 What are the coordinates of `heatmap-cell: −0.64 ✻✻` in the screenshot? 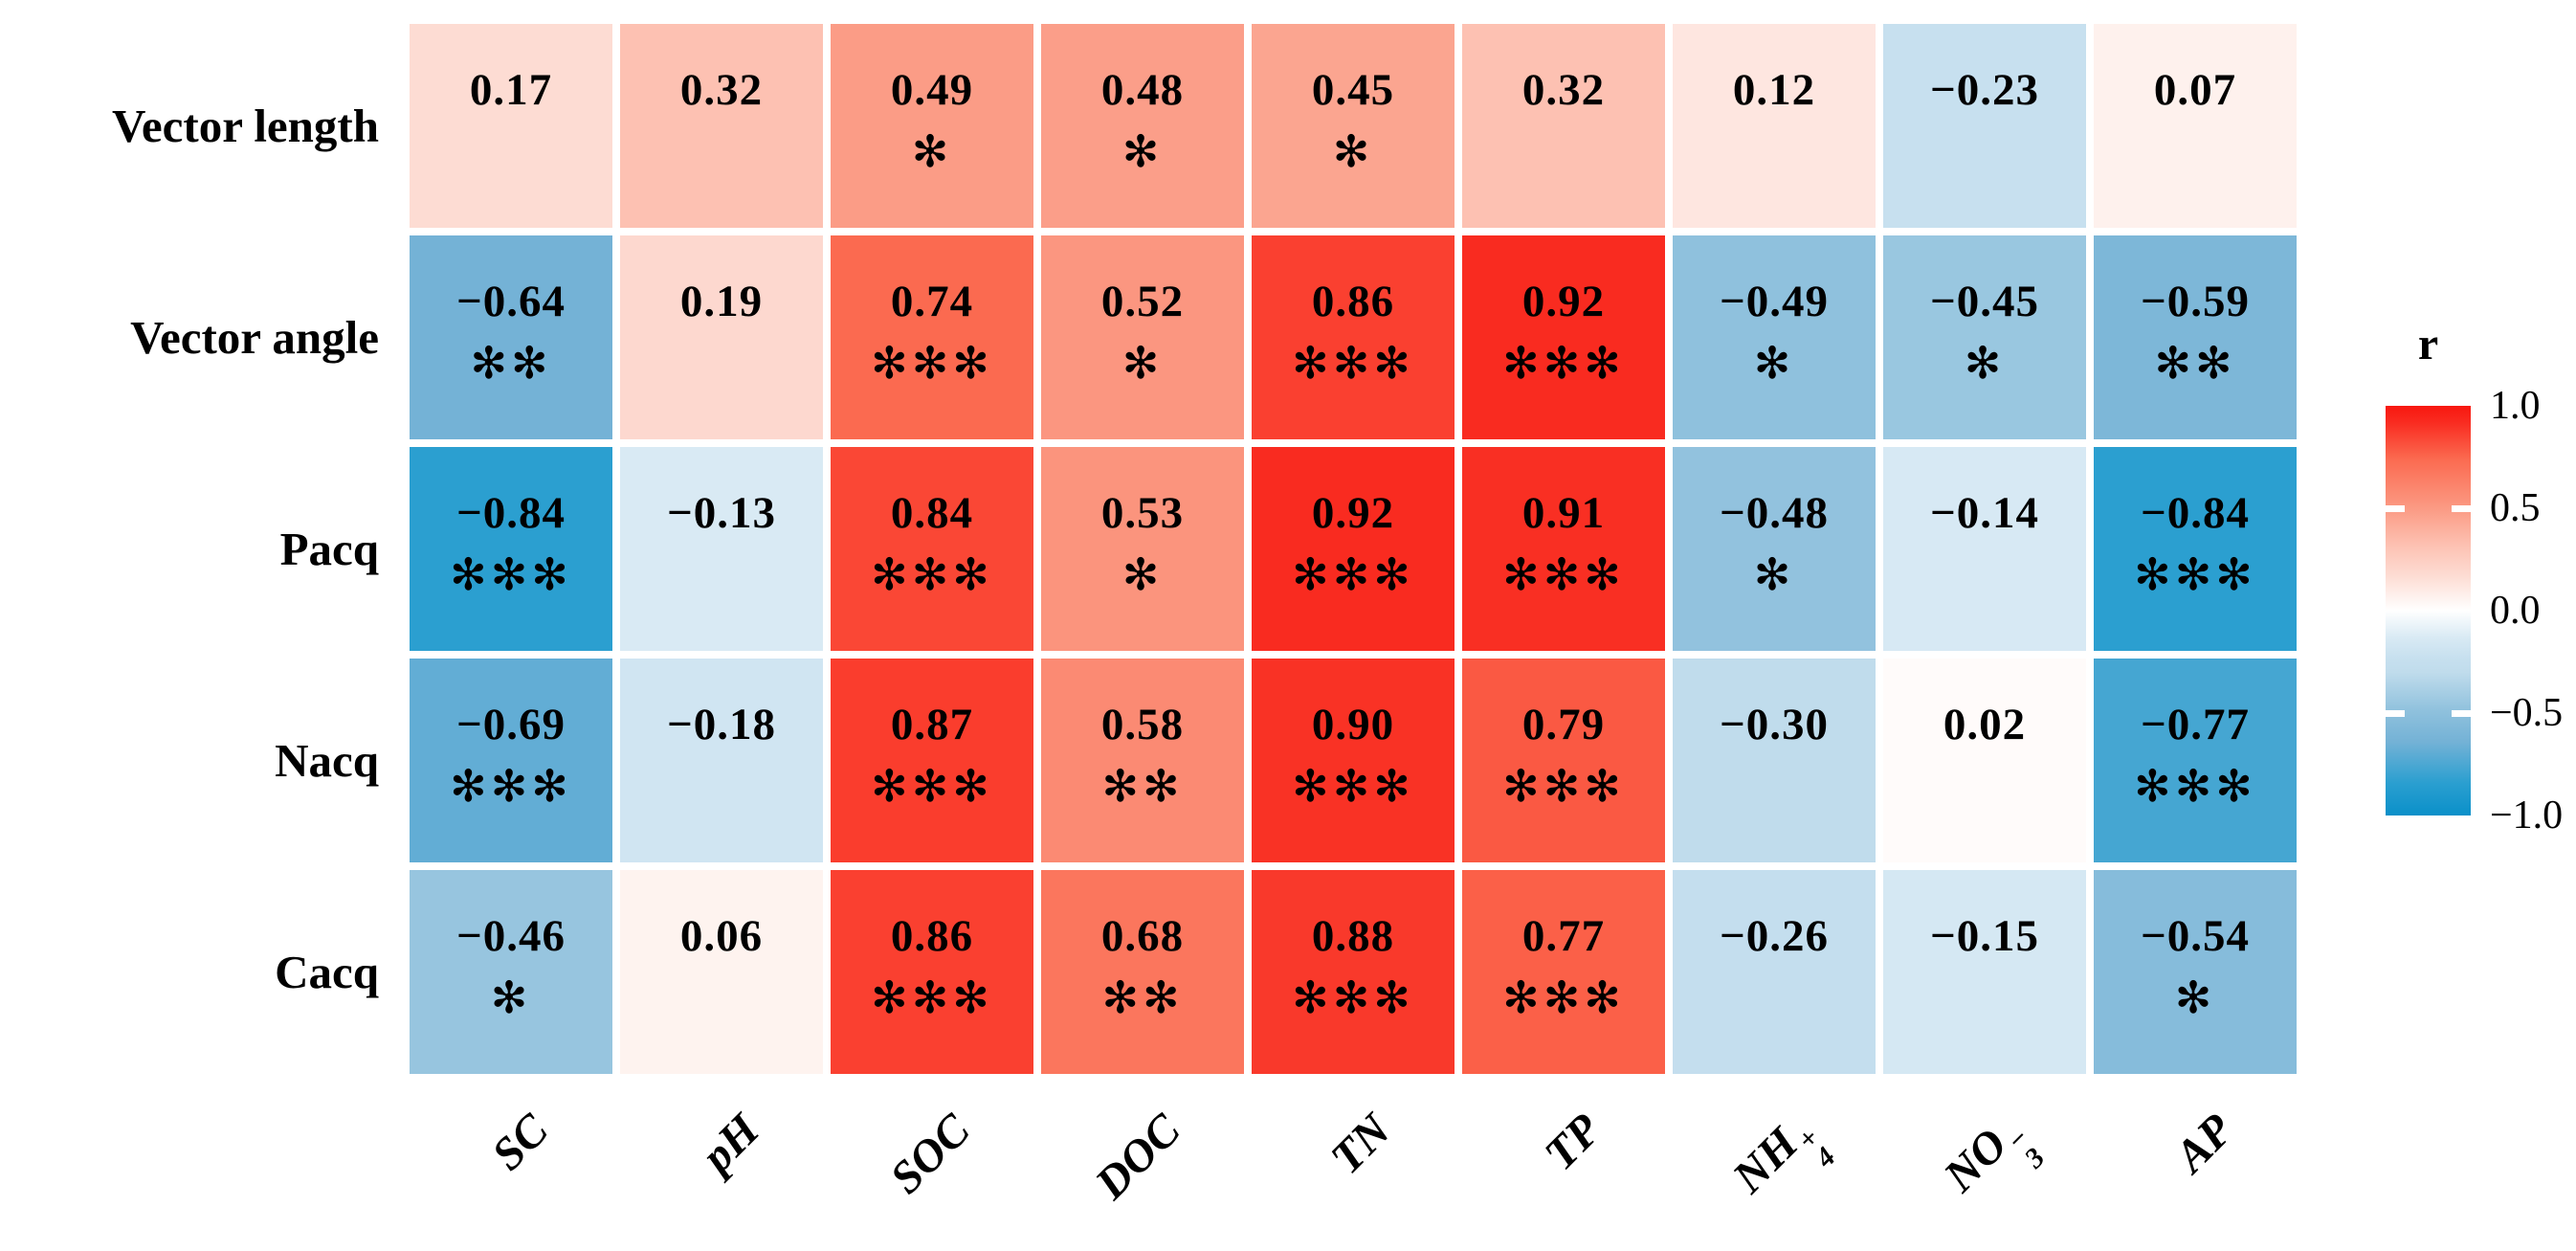 It's located at (511, 337).